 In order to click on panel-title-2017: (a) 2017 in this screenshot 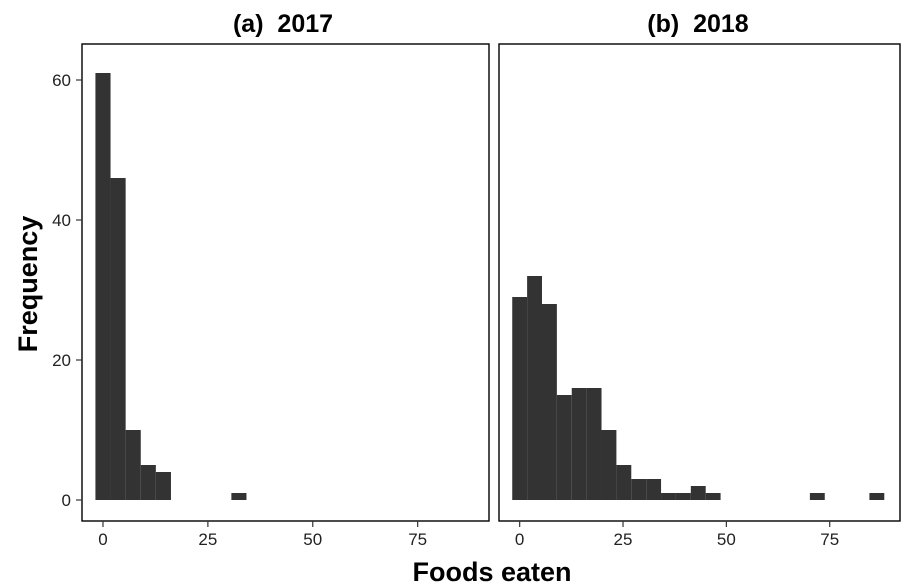, I will do `click(283, 24)`.